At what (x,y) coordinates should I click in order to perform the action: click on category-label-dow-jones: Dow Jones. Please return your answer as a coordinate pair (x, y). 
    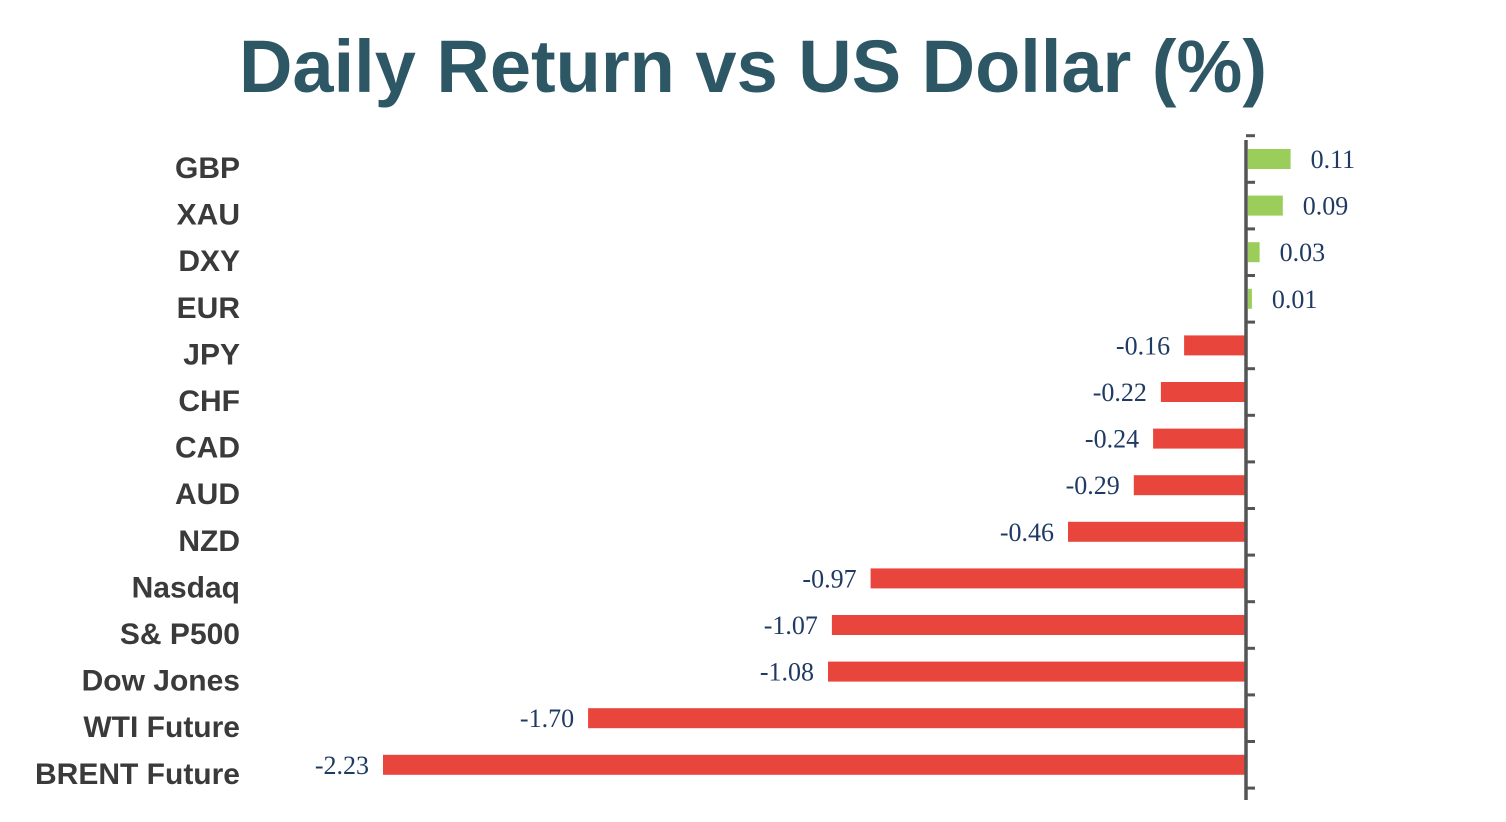
    Looking at the image, I should click on (161, 681).